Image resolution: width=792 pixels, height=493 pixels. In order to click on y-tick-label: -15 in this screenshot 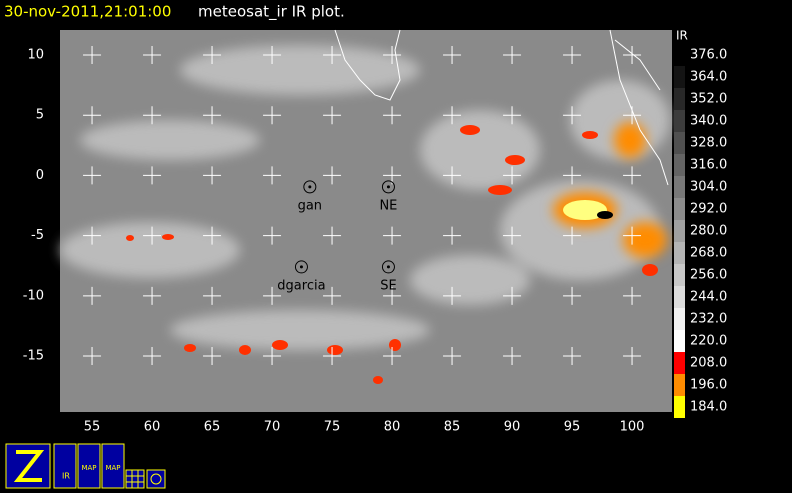, I will do `click(33, 356)`.